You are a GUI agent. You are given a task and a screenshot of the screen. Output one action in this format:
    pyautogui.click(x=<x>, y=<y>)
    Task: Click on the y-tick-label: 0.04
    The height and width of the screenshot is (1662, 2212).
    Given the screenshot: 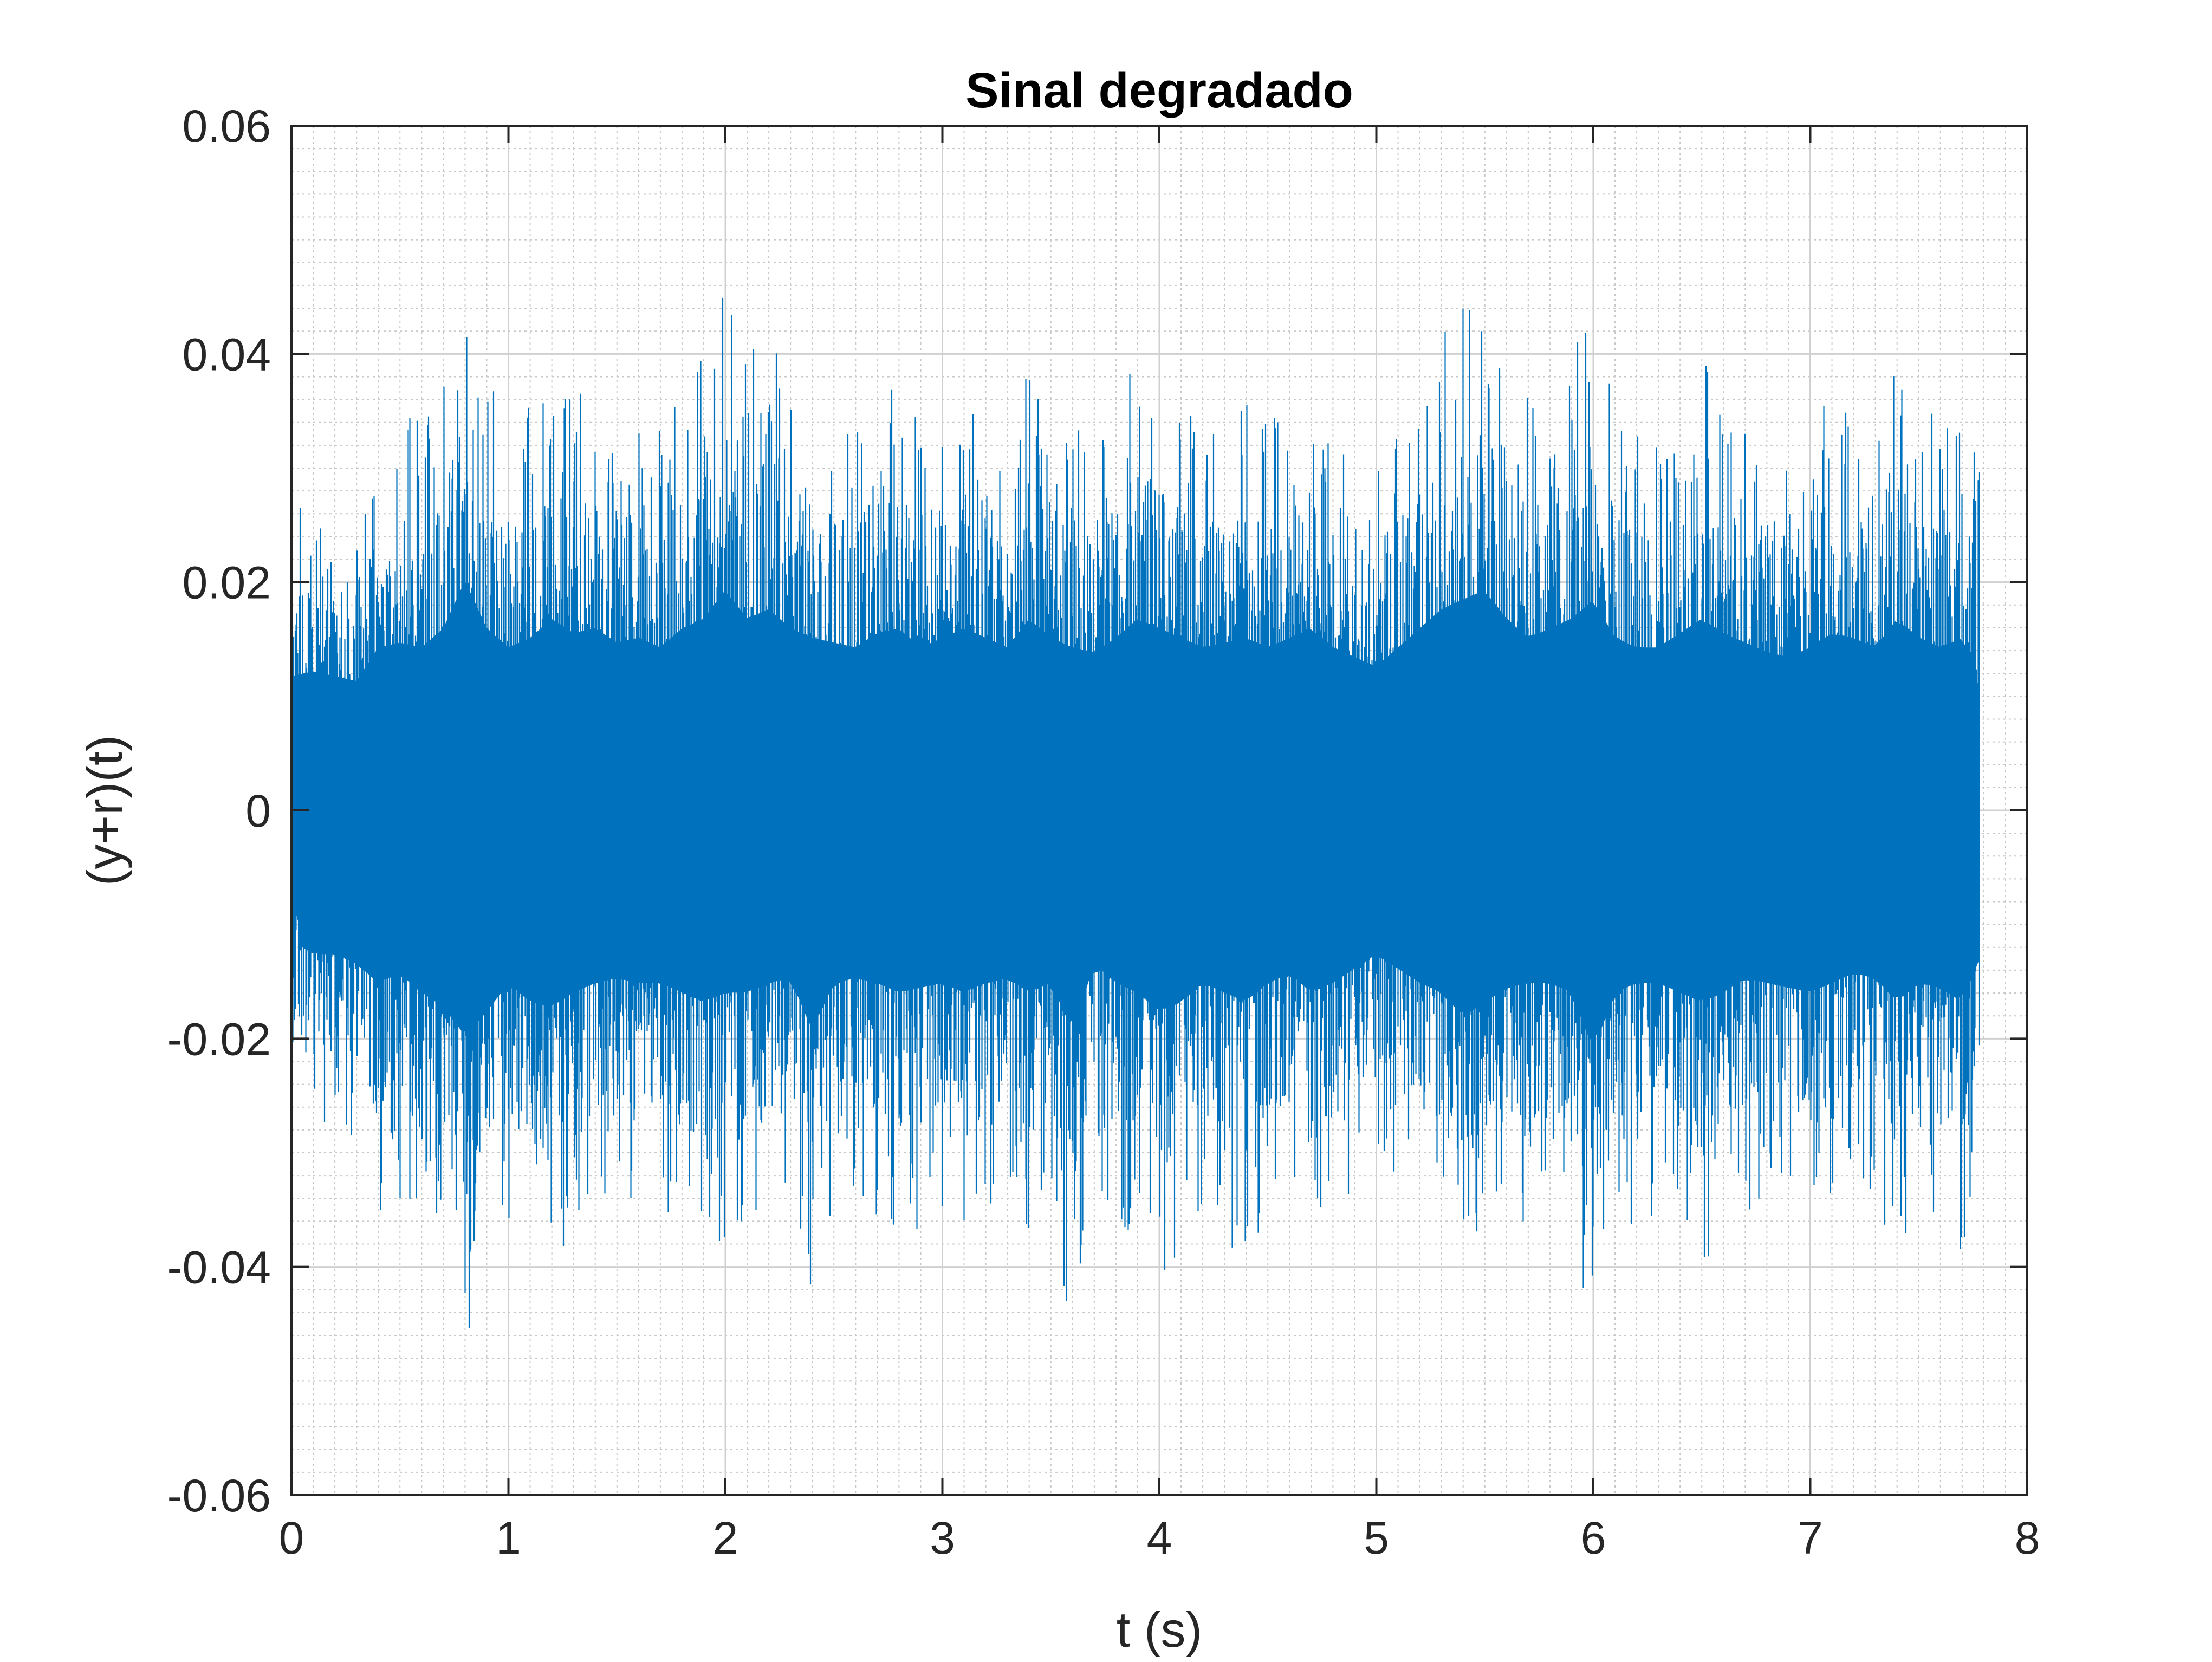 What is the action you would take?
    pyautogui.click(x=227, y=354)
    